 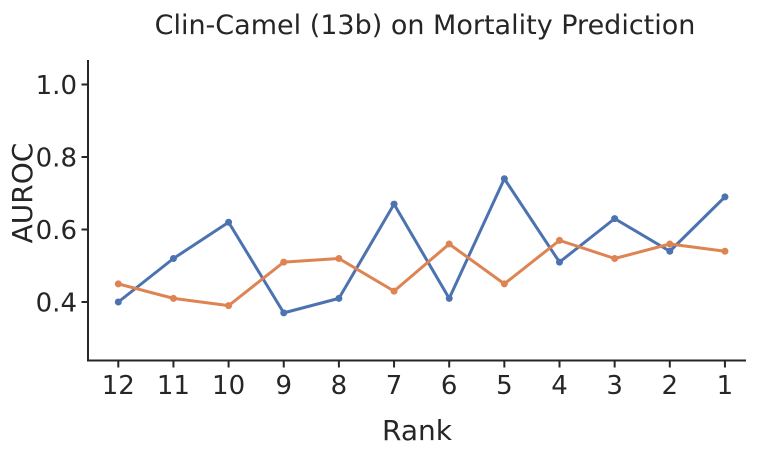 I want to click on x-tick-label: 1, so click(x=725, y=386).